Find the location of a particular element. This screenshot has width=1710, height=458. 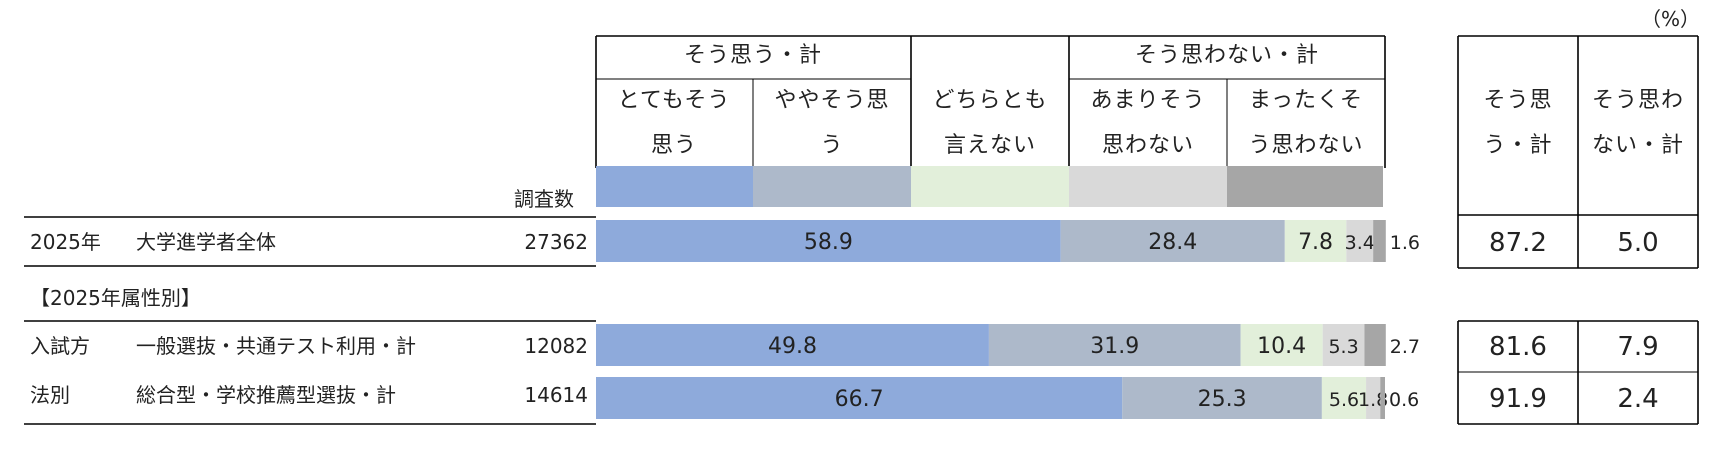

bar-label-row-1-seg-4: 3.4 is located at coordinates (1360, 243).